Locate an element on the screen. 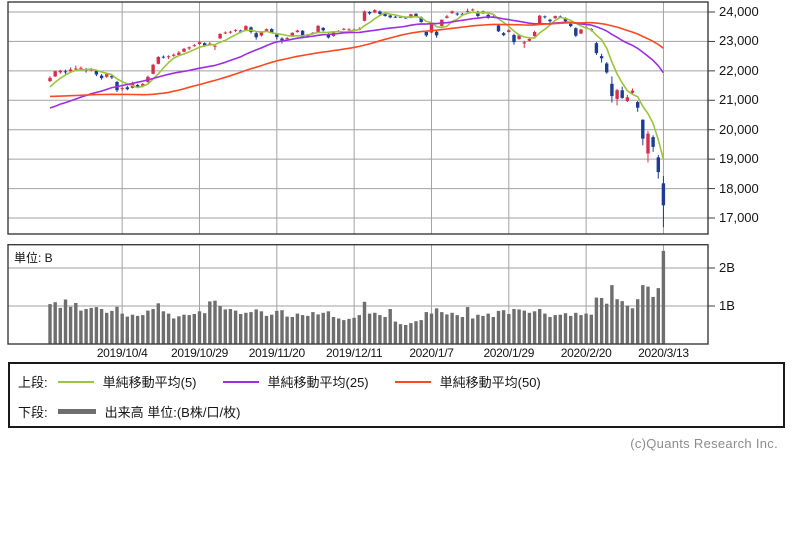  price-axis-label: 18,000 is located at coordinates (739, 188).